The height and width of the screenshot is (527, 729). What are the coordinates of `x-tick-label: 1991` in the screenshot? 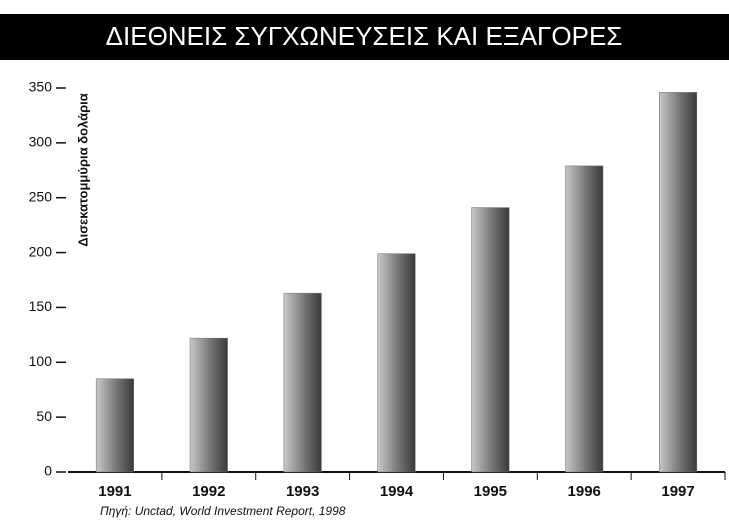 It's located at (114, 491).